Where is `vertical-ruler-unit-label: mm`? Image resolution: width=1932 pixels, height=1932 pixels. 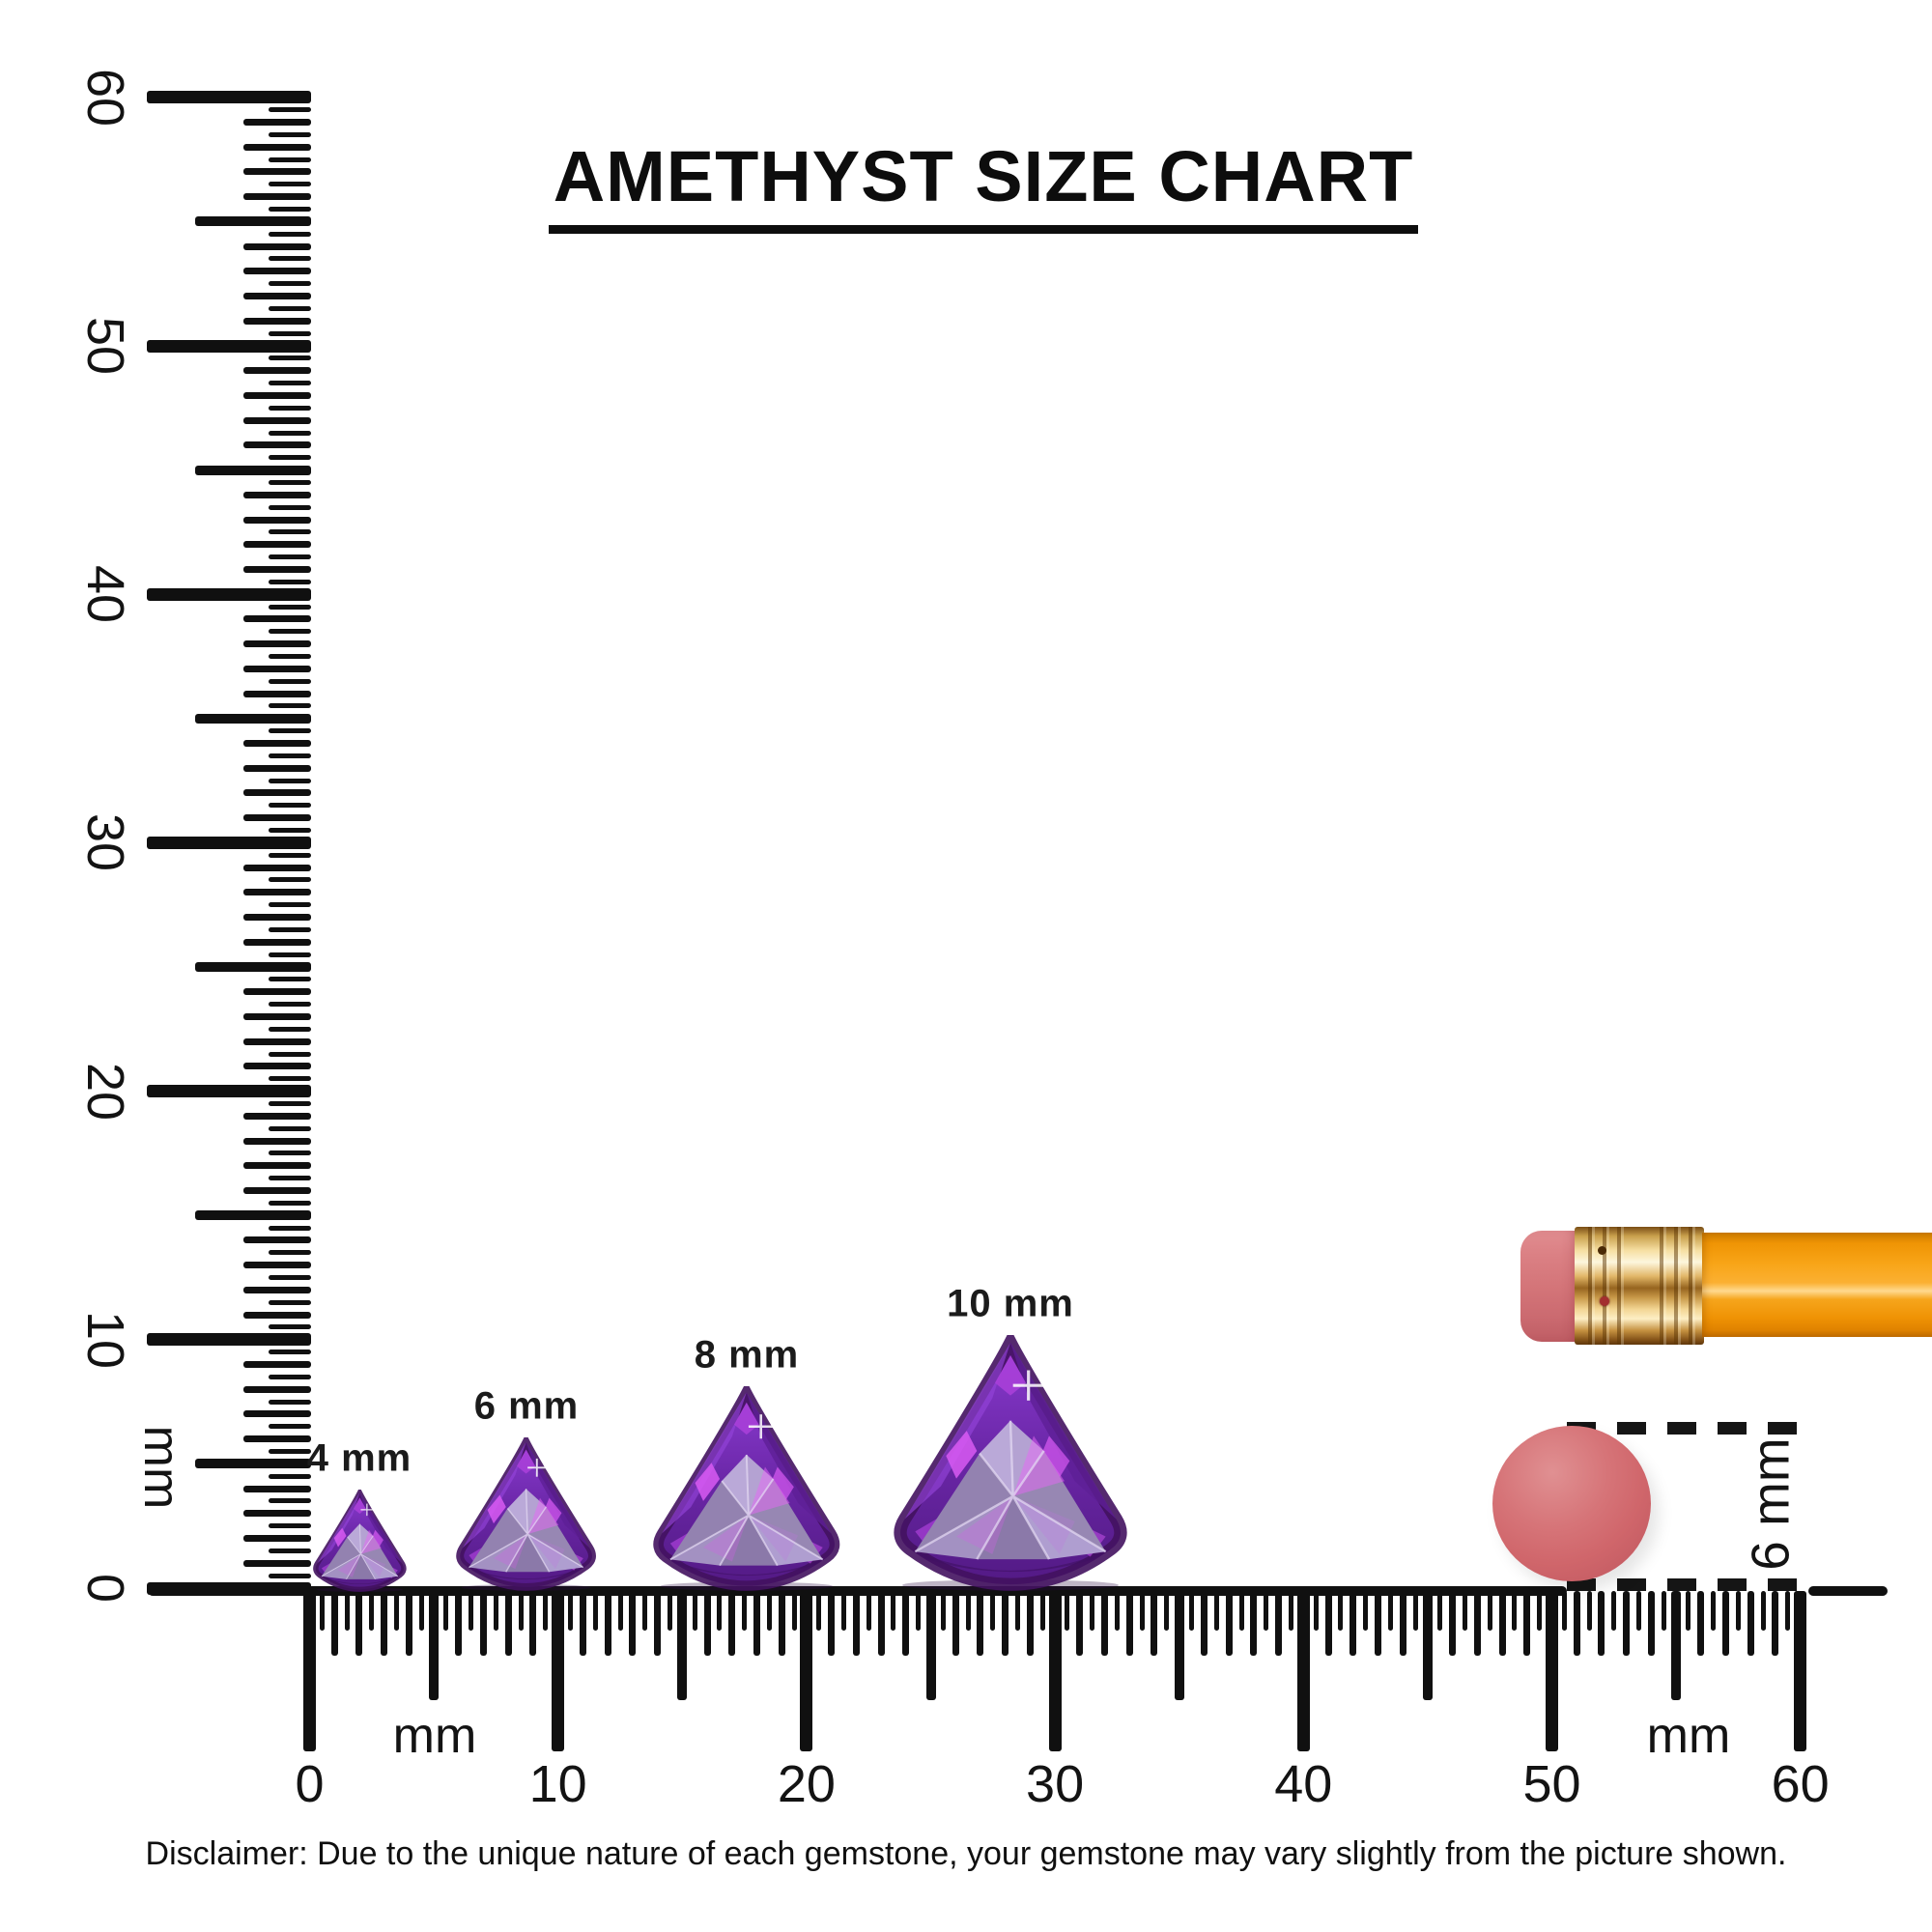 vertical-ruler-unit-label: mm is located at coordinates (161, 1467).